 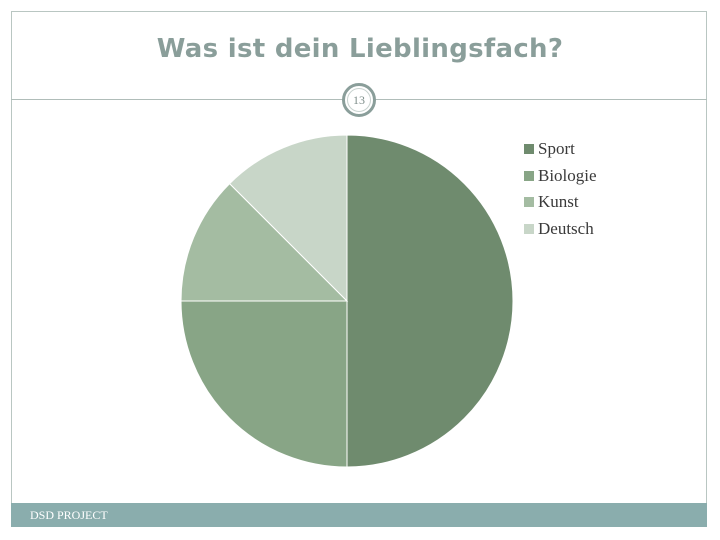 What do you see at coordinates (566, 228) in the screenshot?
I see `legend-label: Deutsch` at bounding box center [566, 228].